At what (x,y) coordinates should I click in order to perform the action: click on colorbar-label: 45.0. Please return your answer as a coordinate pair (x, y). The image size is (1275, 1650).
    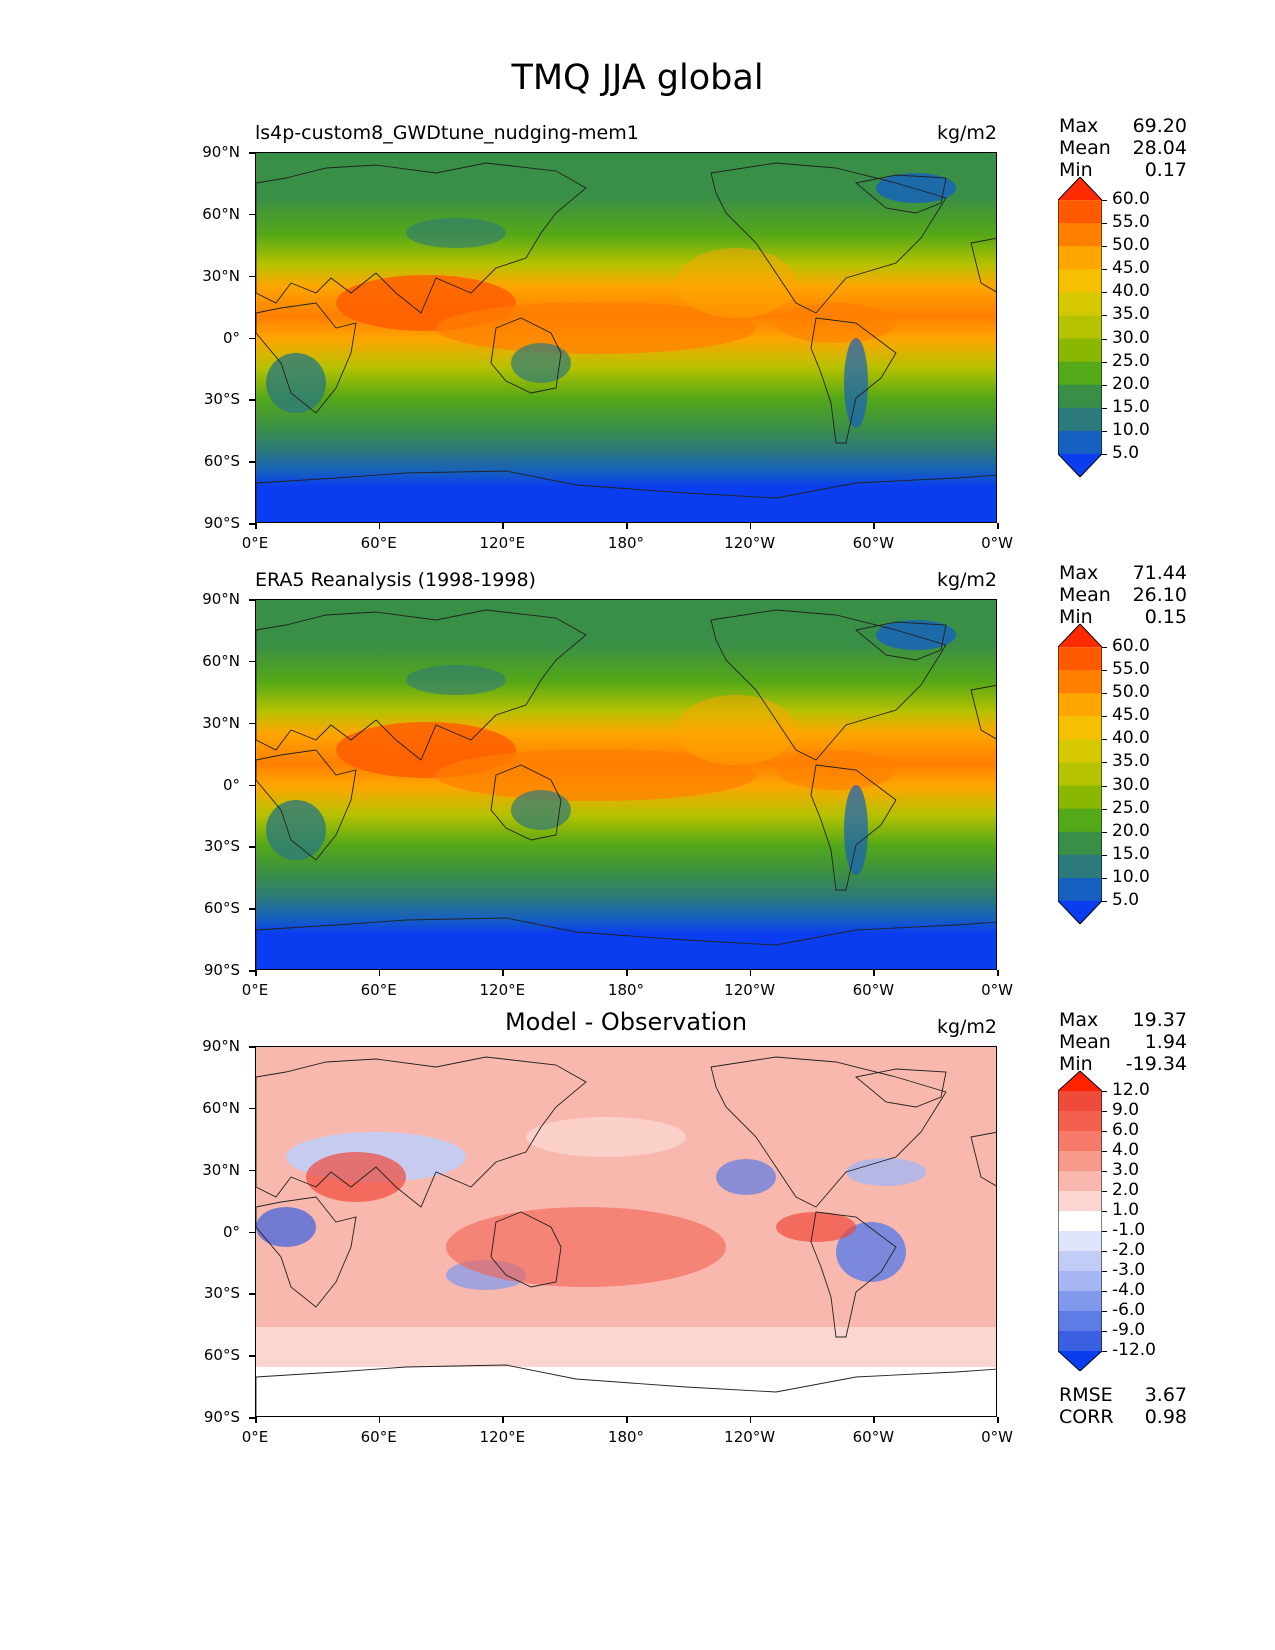
    Looking at the image, I should click on (1131, 715).